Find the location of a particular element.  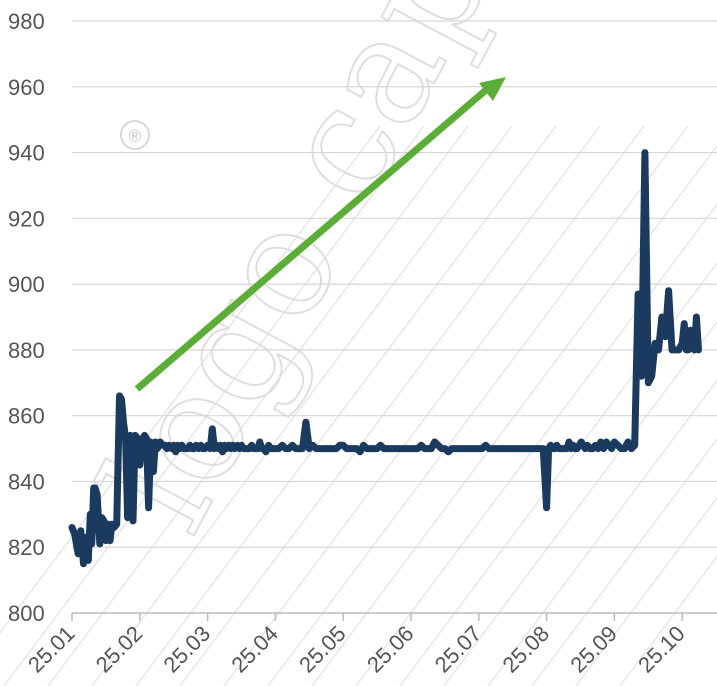

y-tick-label: 860 is located at coordinates (26, 416).